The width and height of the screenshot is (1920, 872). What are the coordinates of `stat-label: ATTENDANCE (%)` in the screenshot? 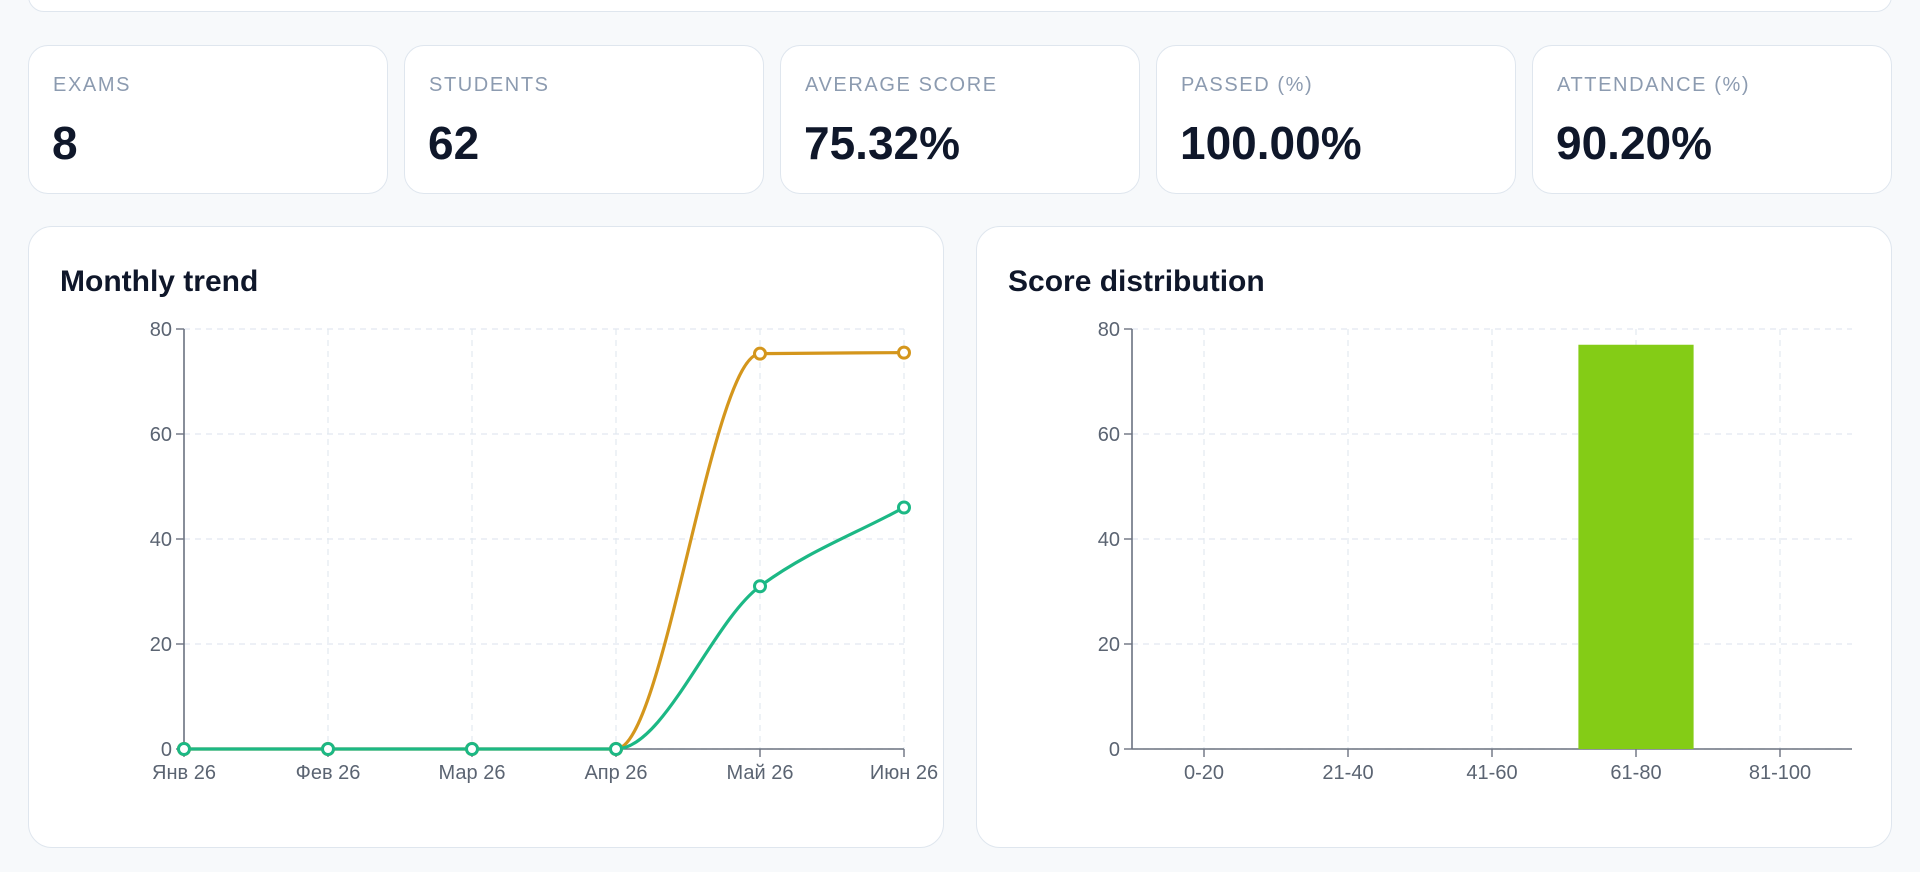 It's located at (1654, 85).